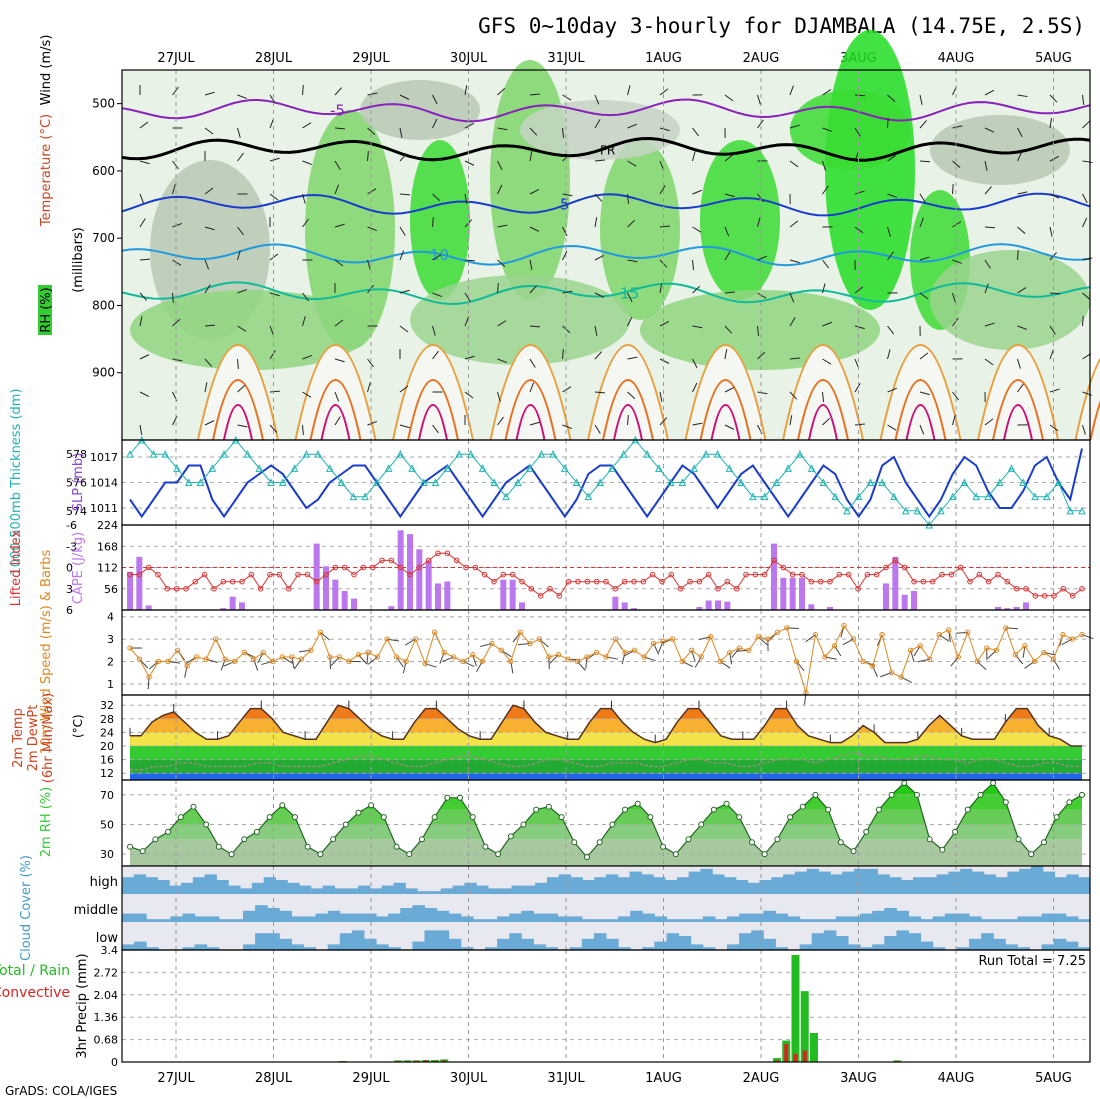  What do you see at coordinates (786, 1052) in the screenshot?
I see `precip-convective-bar` at bounding box center [786, 1052].